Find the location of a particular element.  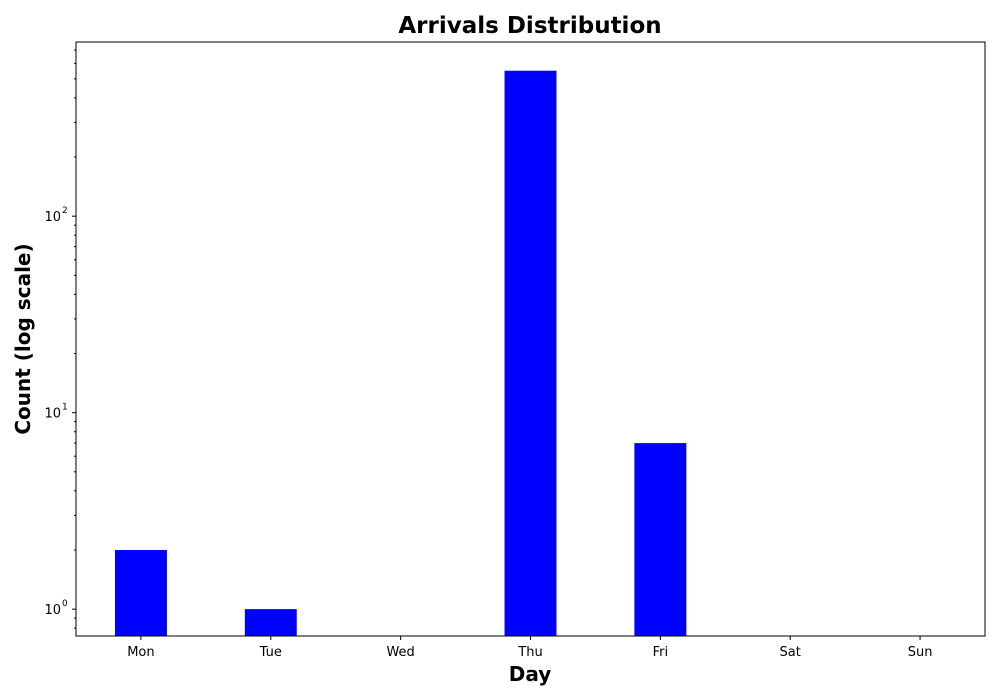

y-tick-label: 10 0 is located at coordinates (56, 608).